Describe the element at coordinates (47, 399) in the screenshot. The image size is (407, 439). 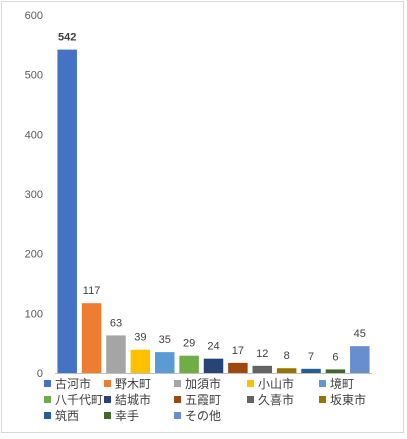
I see `legend-swatch-八千代町` at that location.